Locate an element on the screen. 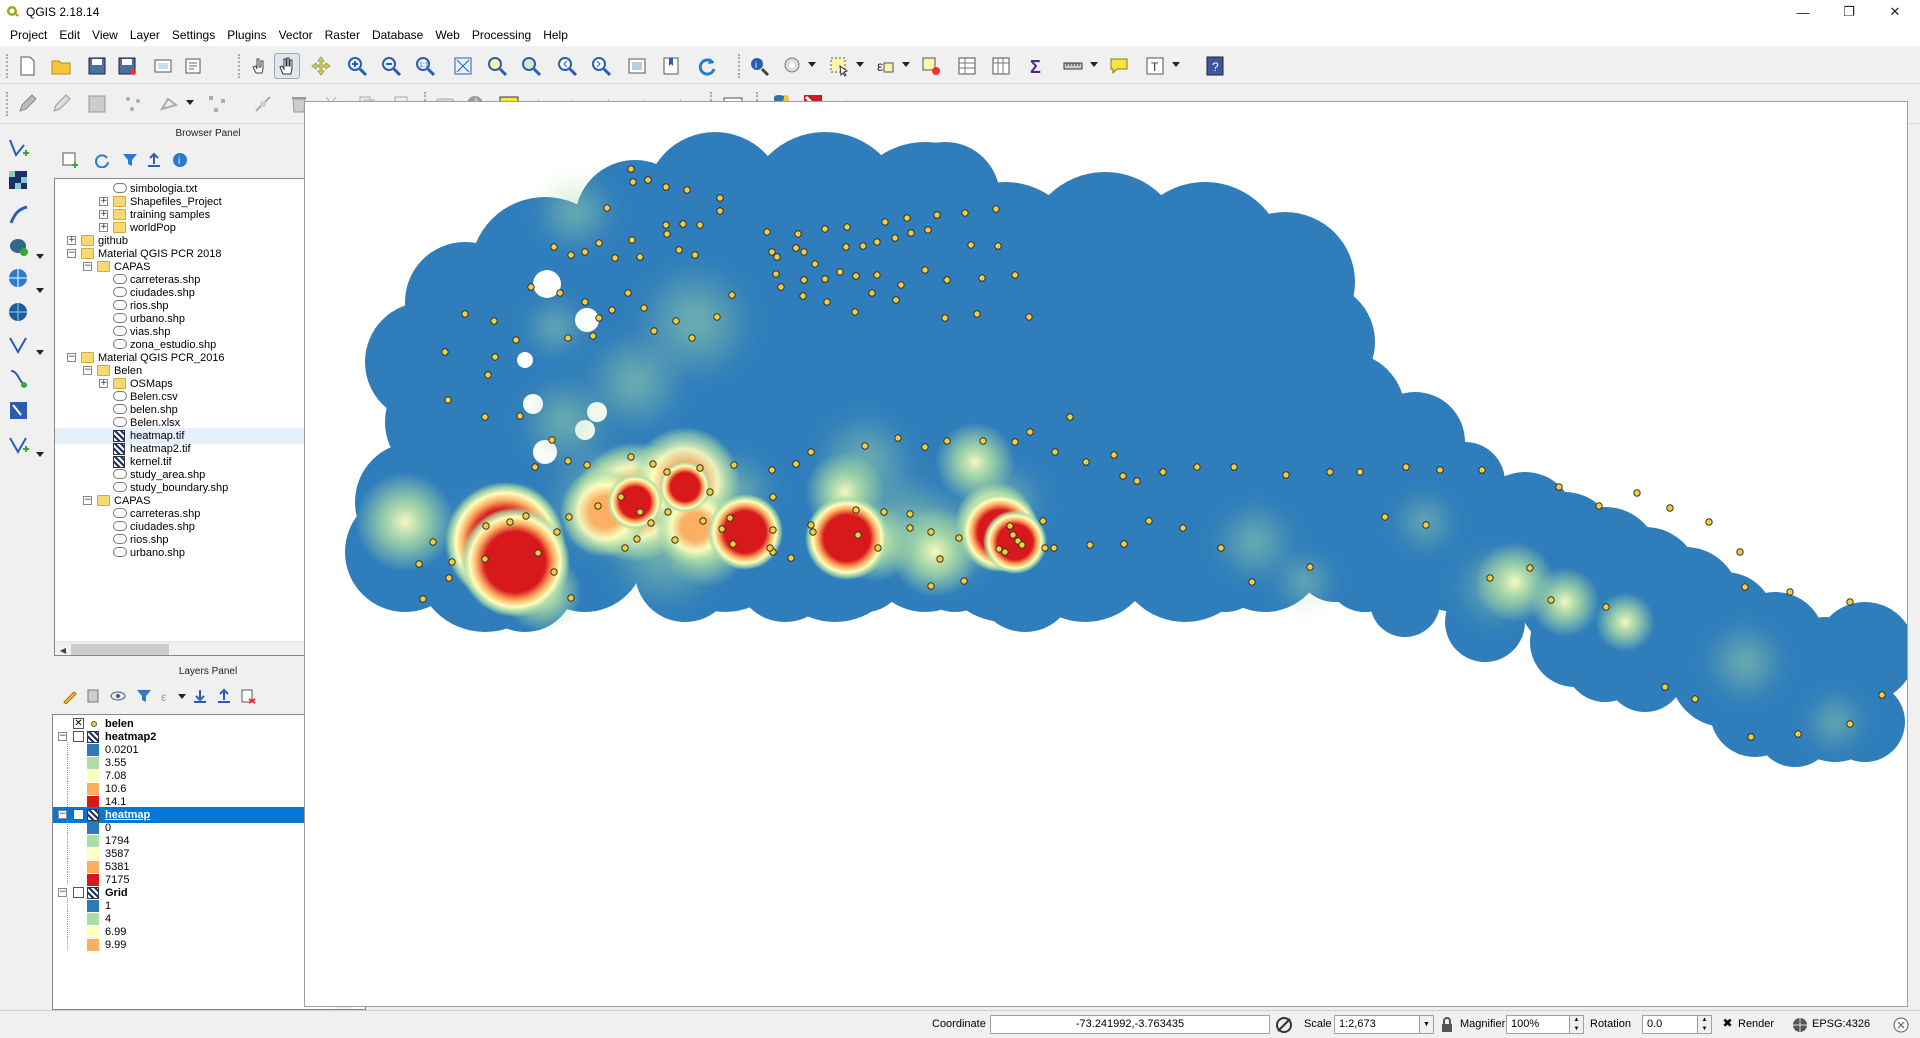 This screenshot has width=1920, height=1038. zoom-full-icon is located at coordinates (463, 66).